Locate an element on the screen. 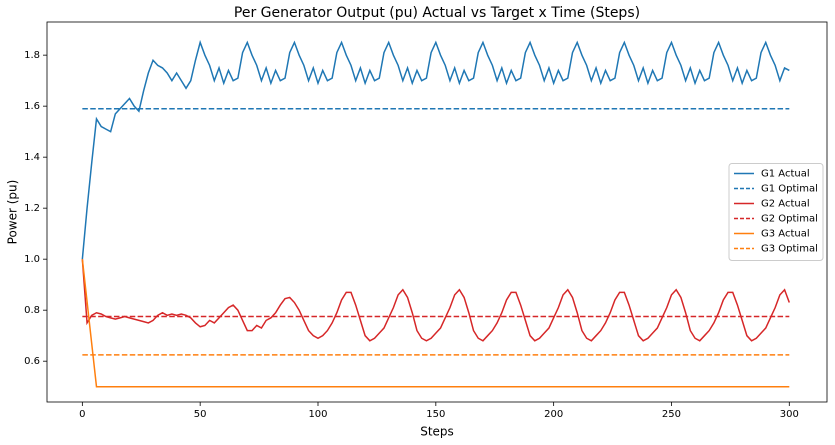 The height and width of the screenshot is (445, 835). y-axis-label: Power (pu) is located at coordinates (13, 212).